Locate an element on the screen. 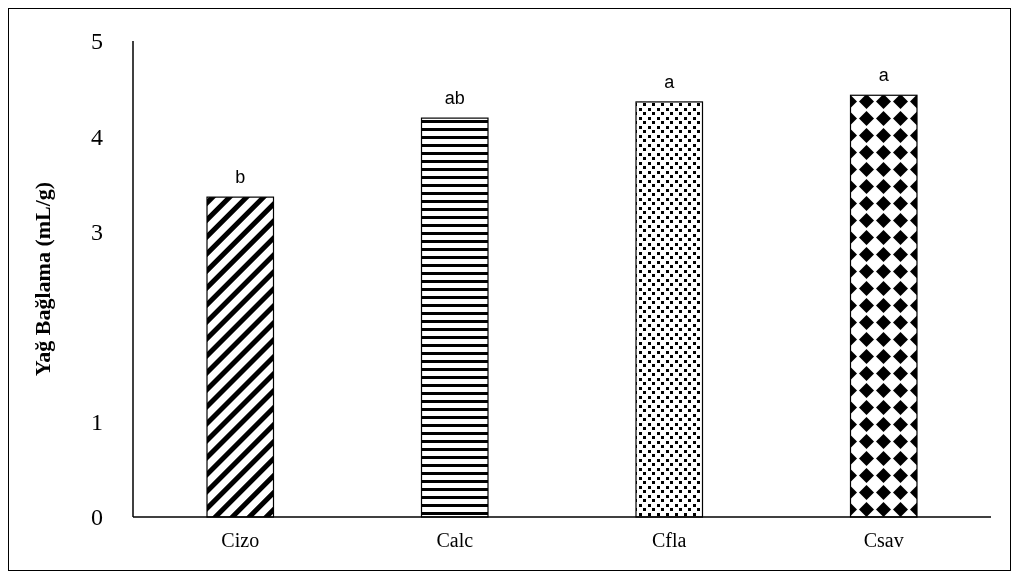  annotation: ab is located at coordinates (454, 98).